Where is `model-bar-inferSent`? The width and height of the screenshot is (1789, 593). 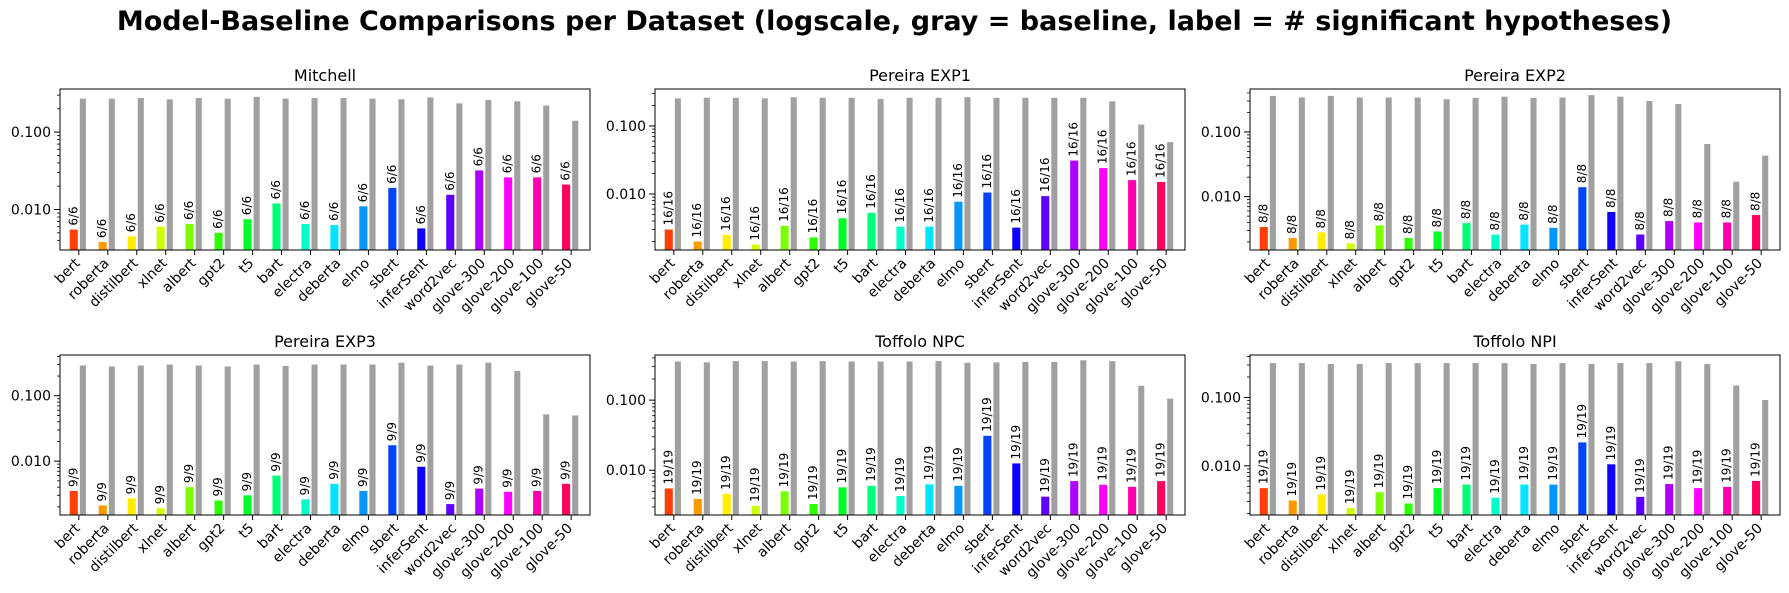
model-bar-inferSent is located at coordinates (421, 490).